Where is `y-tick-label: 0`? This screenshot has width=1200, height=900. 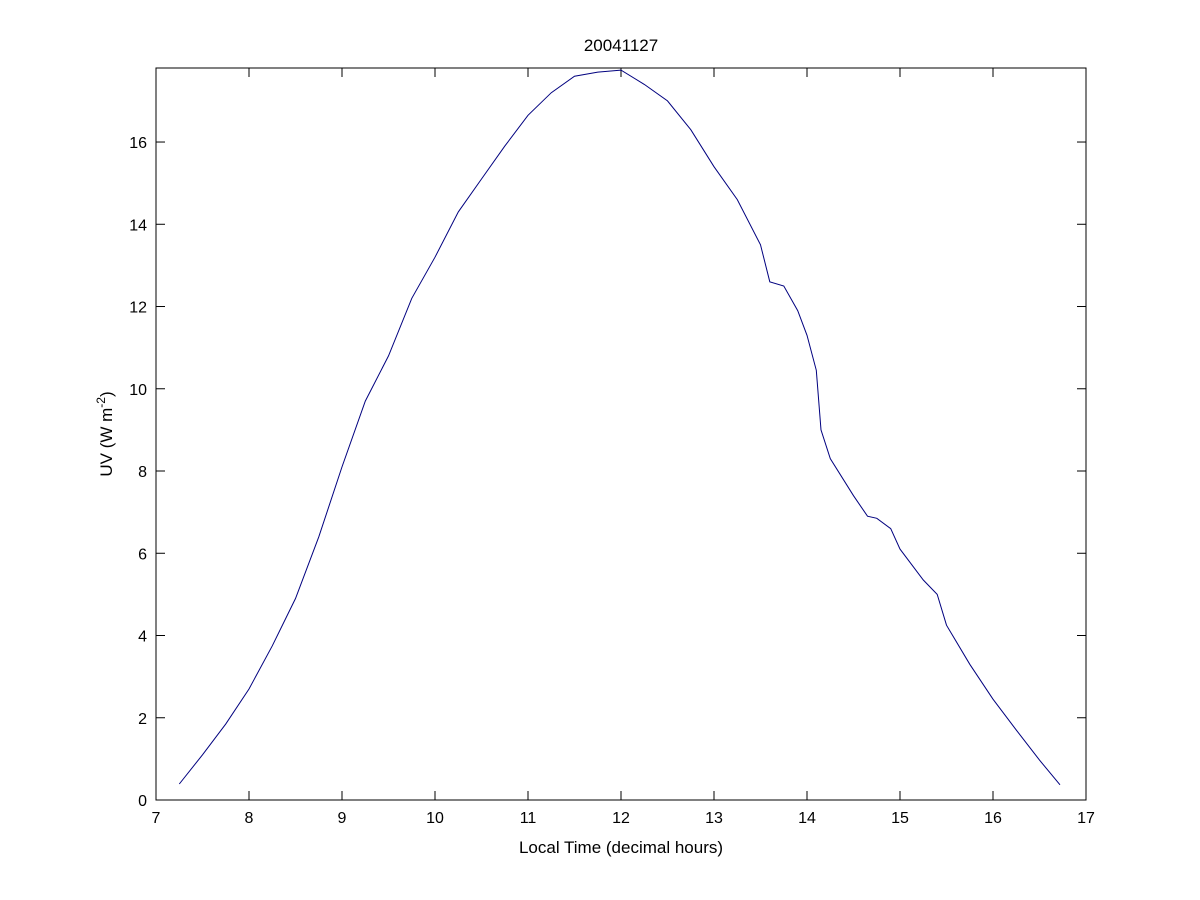 y-tick-label: 0 is located at coordinates (142, 801).